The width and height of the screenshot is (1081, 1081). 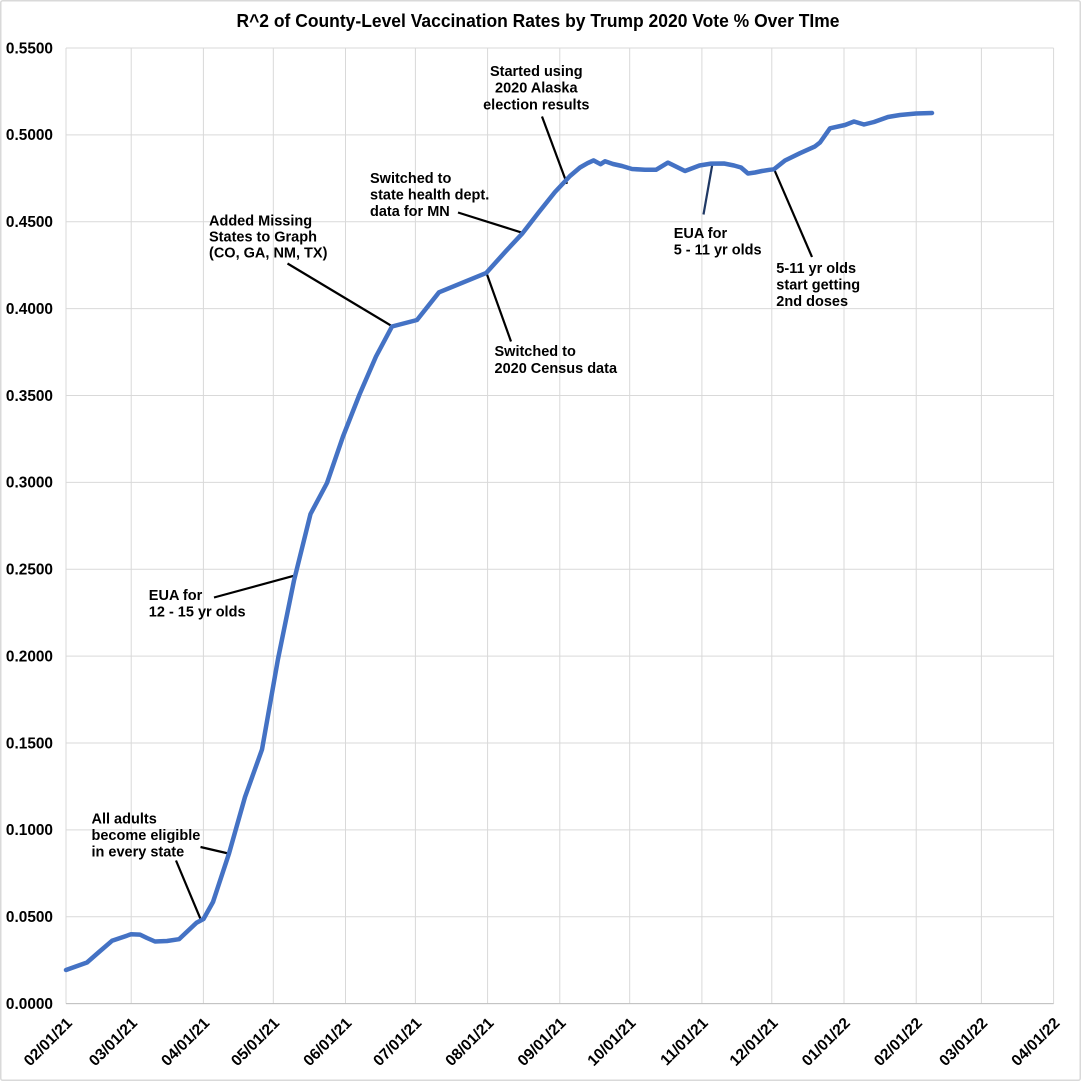 I want to click on svg-text: state health dept., so click(x=429, y=196).